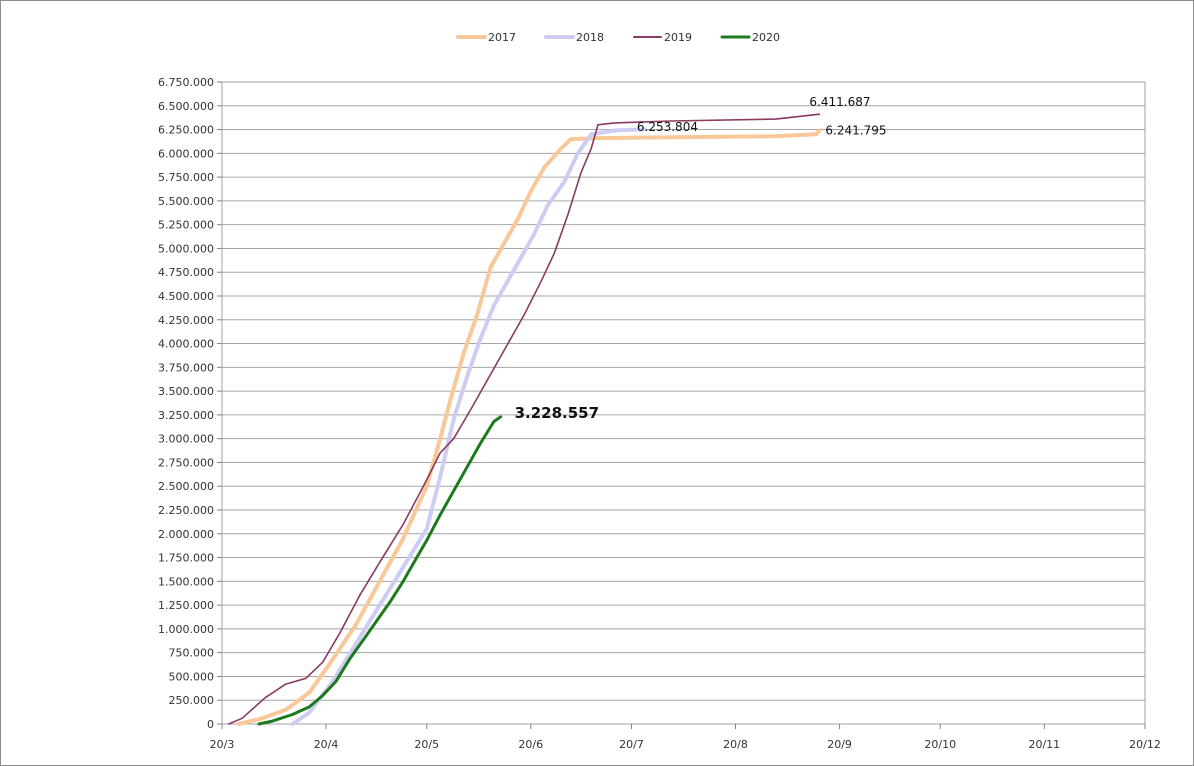  Describe the element at coordinates (186, 344) in the screenshot. I see `y-tick-label: 4.000.000` at that location.